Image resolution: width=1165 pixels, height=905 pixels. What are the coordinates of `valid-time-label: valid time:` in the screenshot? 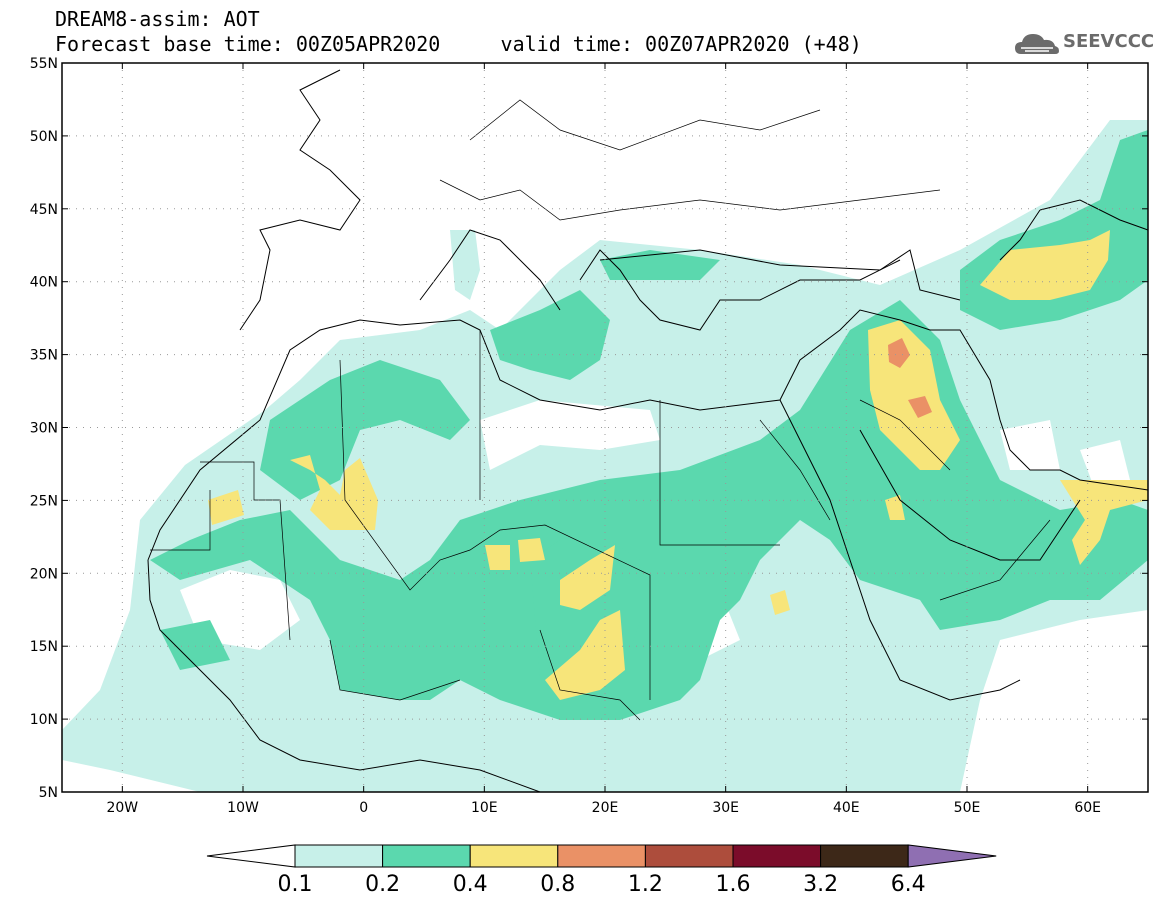 It's located at (566, 44).